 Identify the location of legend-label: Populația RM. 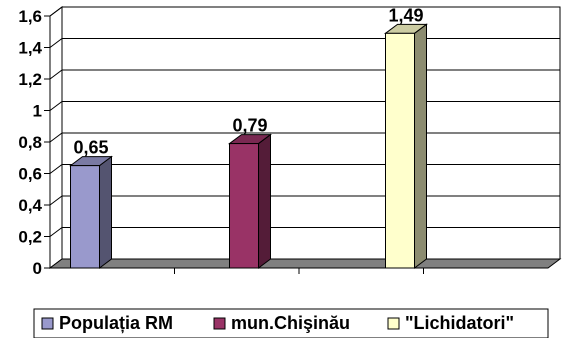
(116, 323).